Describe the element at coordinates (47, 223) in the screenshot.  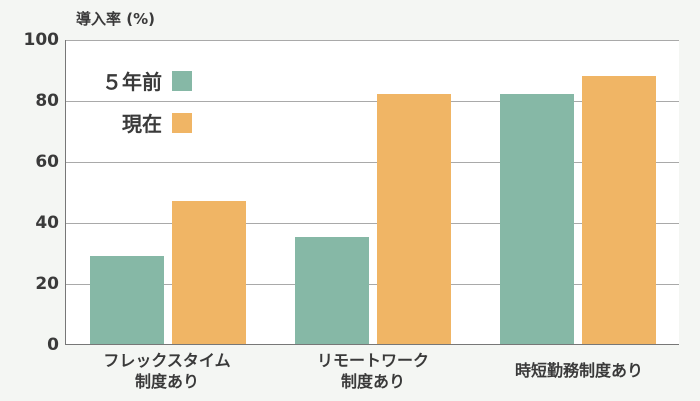
I see `y-tick-label: 40` at that location.